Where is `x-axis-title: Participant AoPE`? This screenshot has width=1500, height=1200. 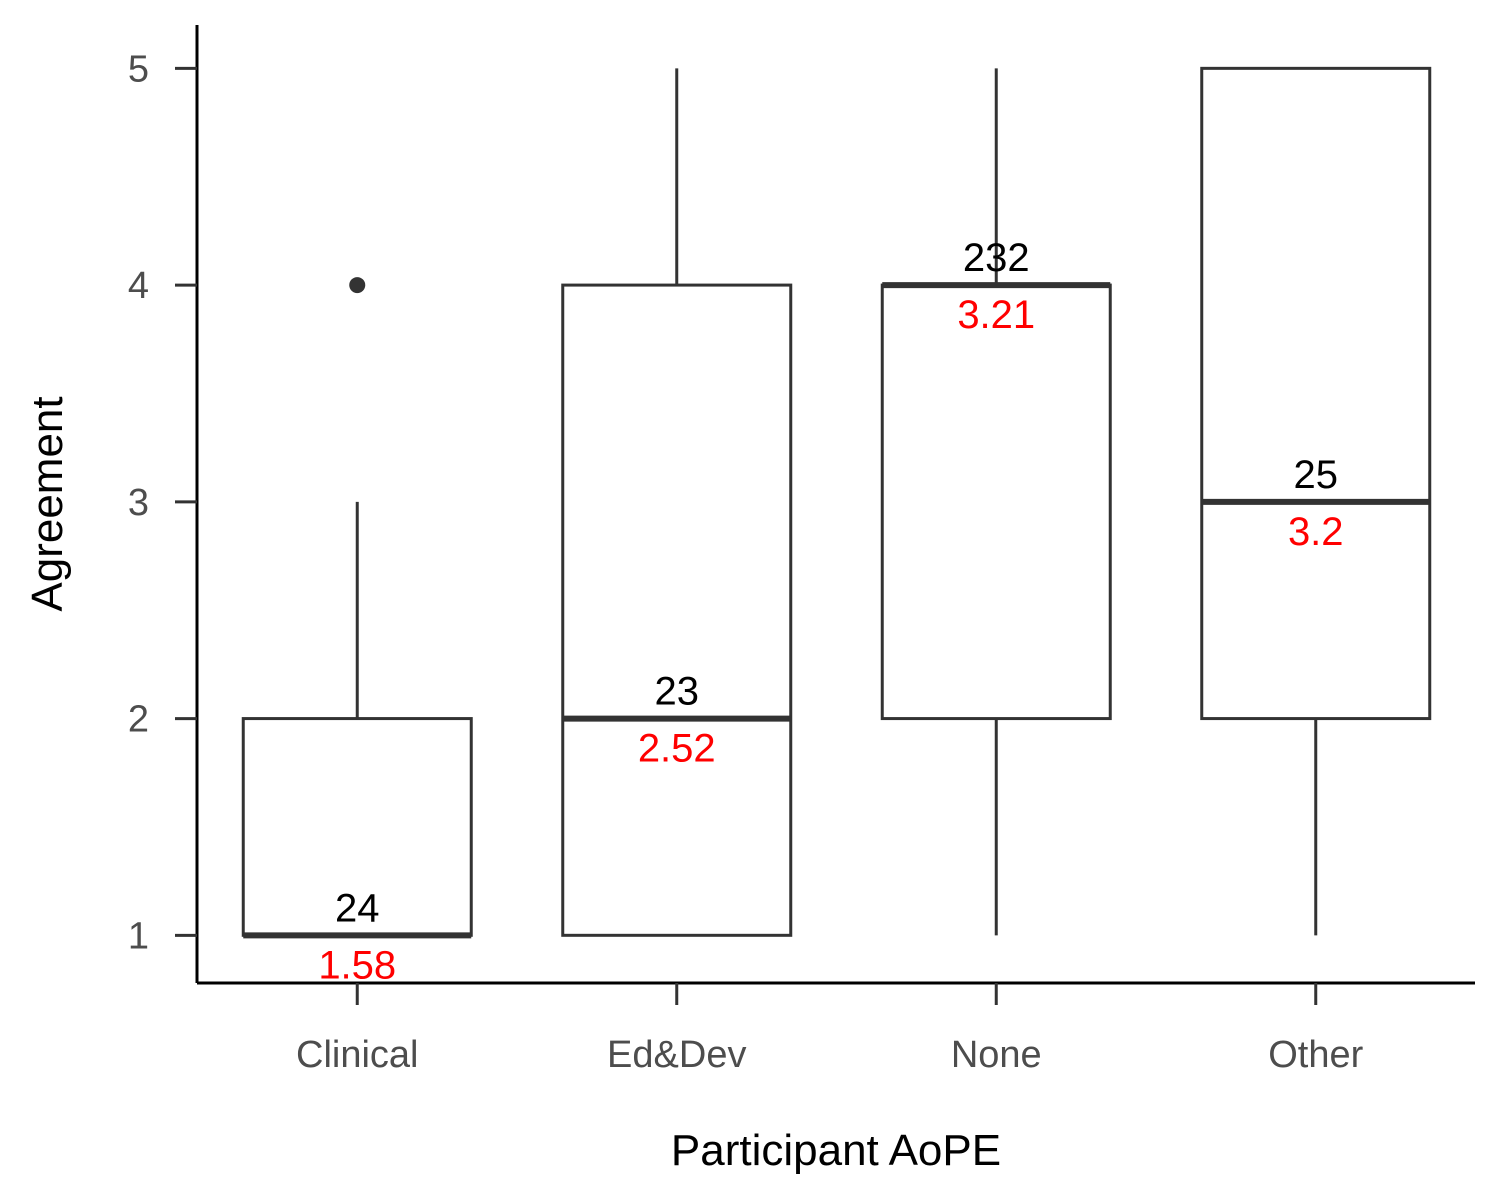 x-axis-title: Participant AoPE is located at coordinates (836, 1150).